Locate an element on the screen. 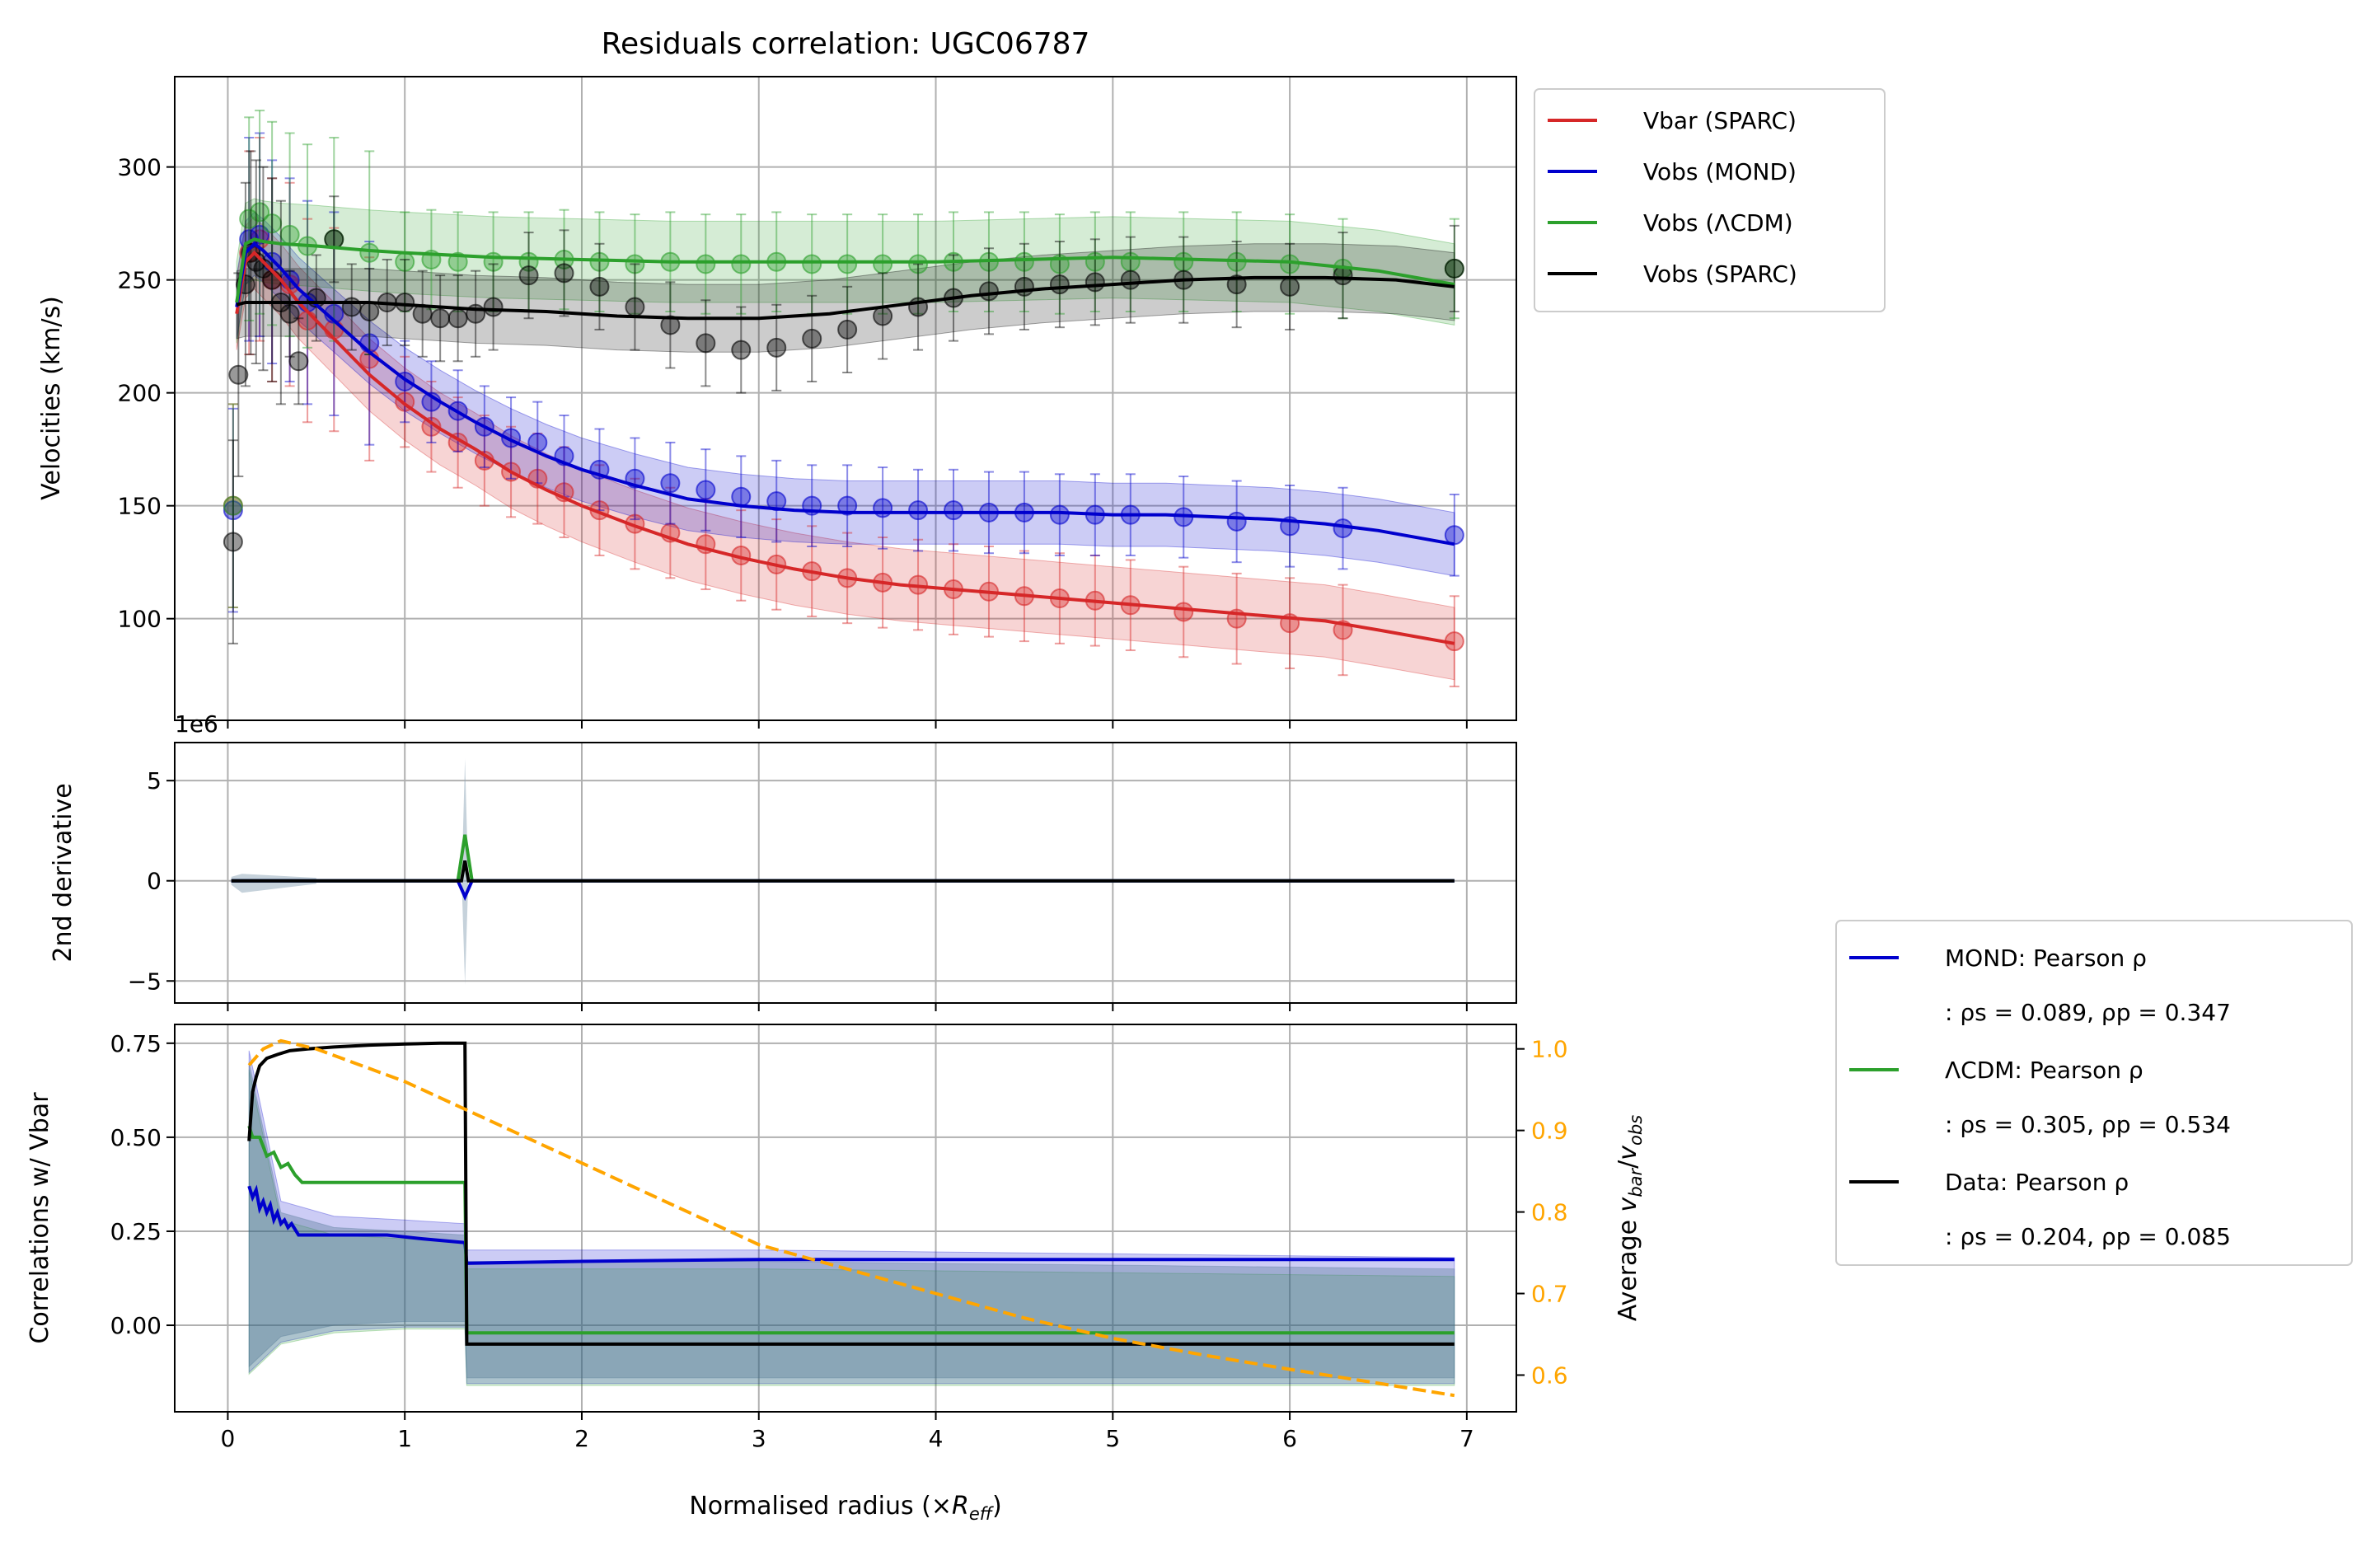 This screenshot has height=1542, width=2380. x-tick-label: 2 is located at coordinates (581, 1438).